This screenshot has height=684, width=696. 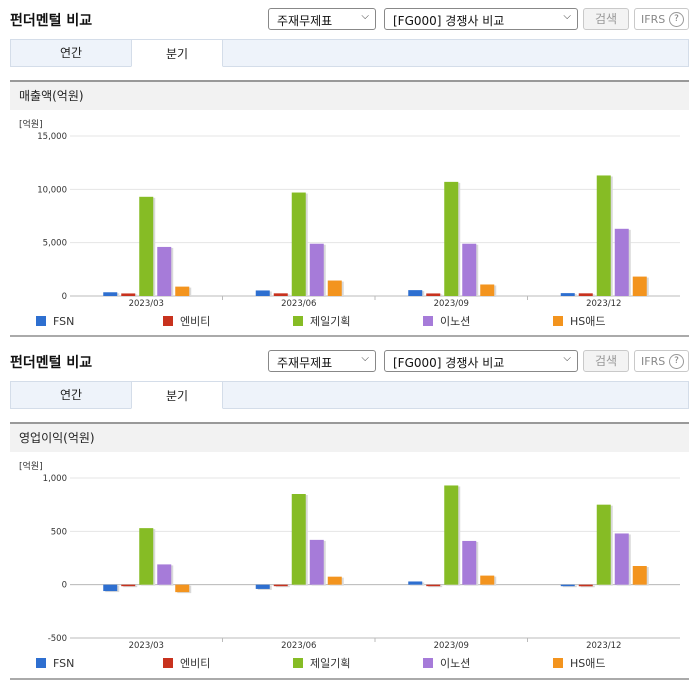 I want to click on y-tick-label: 500, so click(x=59, y=532).